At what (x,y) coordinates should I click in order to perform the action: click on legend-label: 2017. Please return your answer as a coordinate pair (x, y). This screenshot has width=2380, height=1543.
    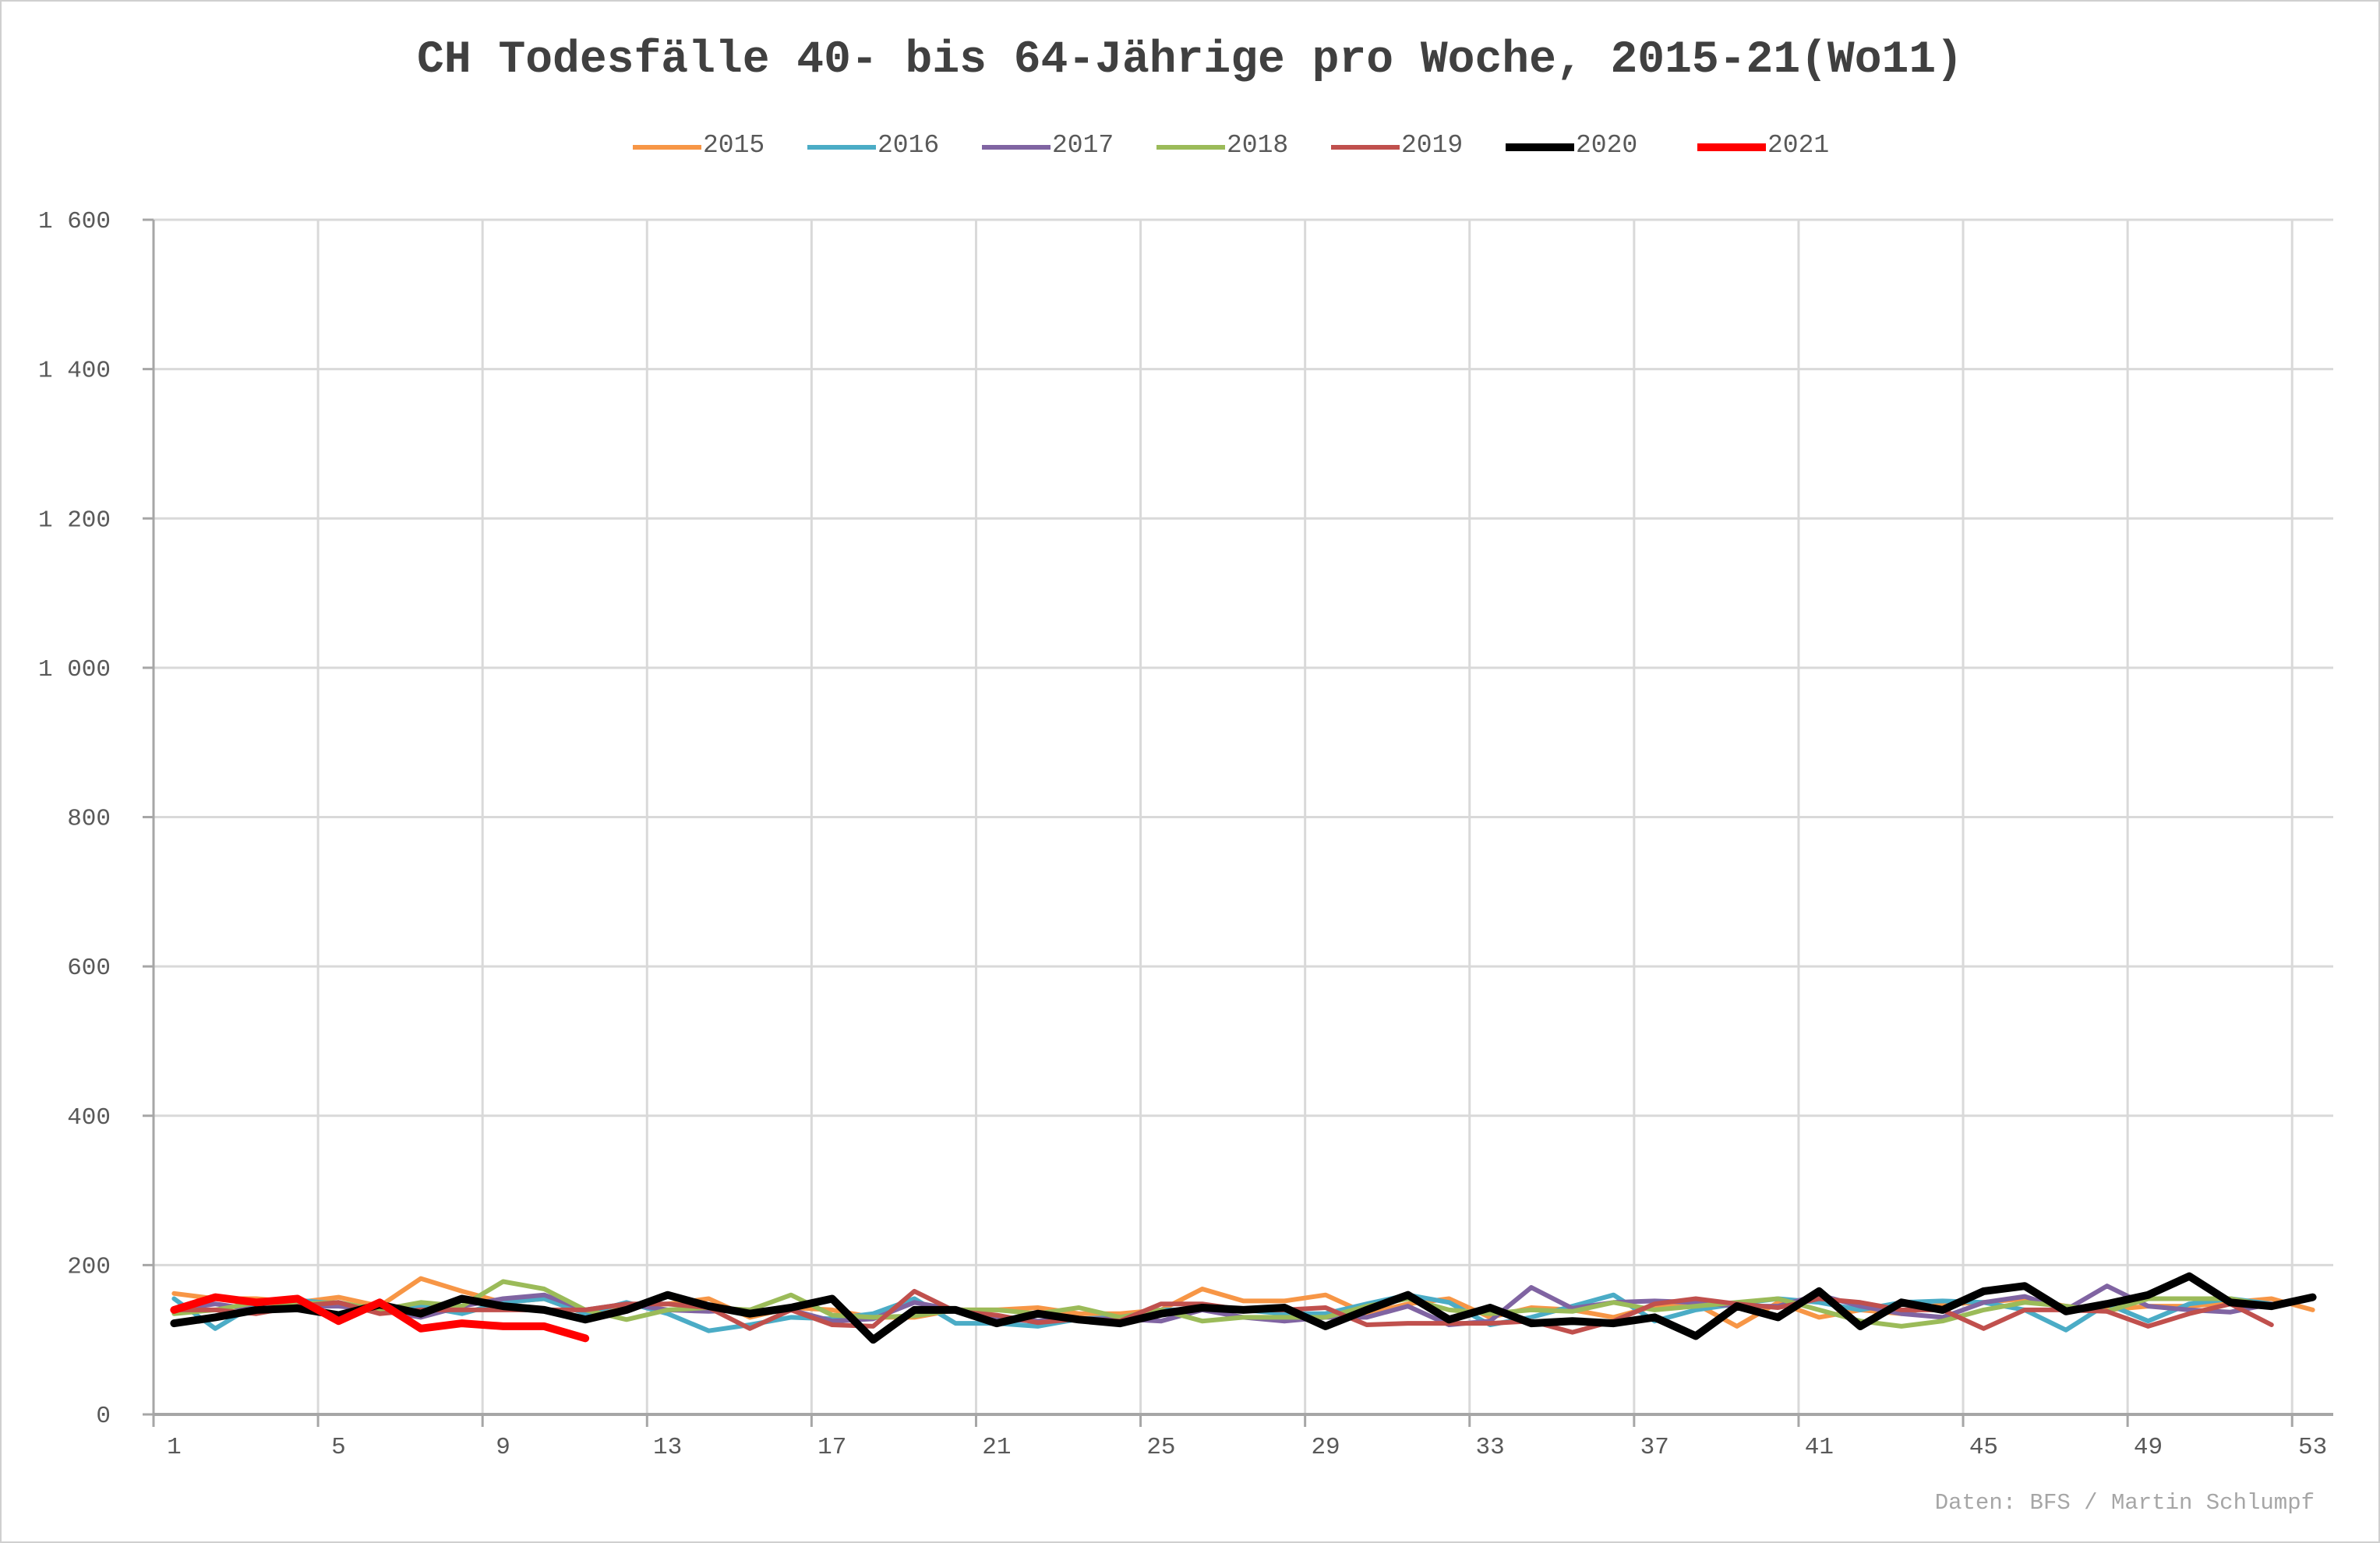
    Looking at the image, I should click on (1083, 145).